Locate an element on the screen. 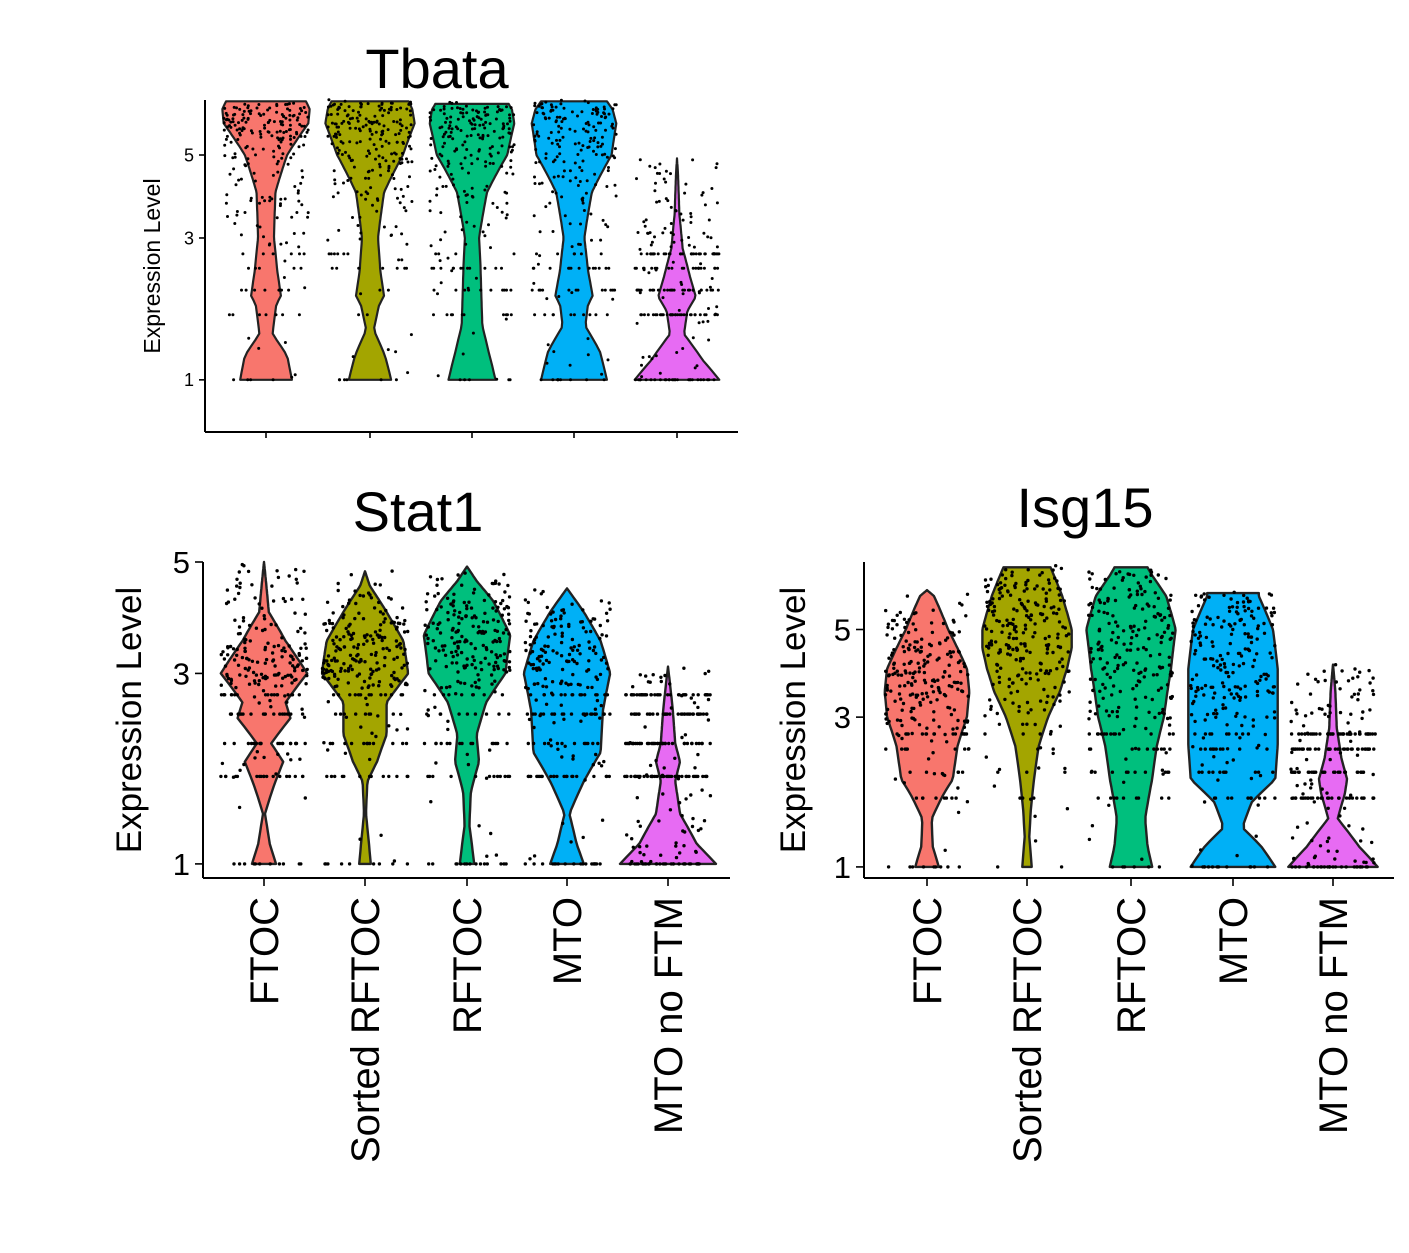 The image size is (1409, 1253). category-label-sorted-rftoc: Sorted RFTOC is located at coordinates (366, 1030).